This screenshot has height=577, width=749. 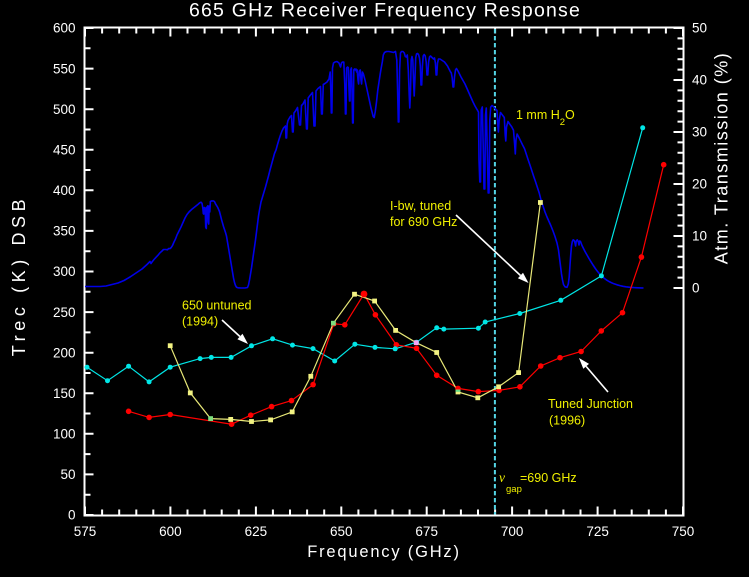 I want to click on svg-text: for 690 GHz, so click(x=423, y=222).